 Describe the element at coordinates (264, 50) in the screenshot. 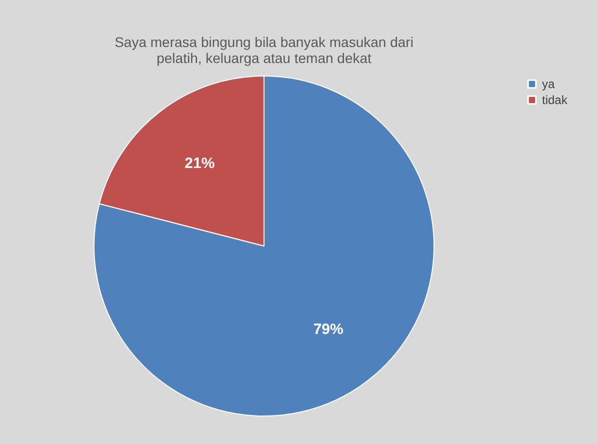

I see `chart-title: Saya merasa bingung bila banyak masukan dari pelatih, keluarga atau teman dekat` at that location.